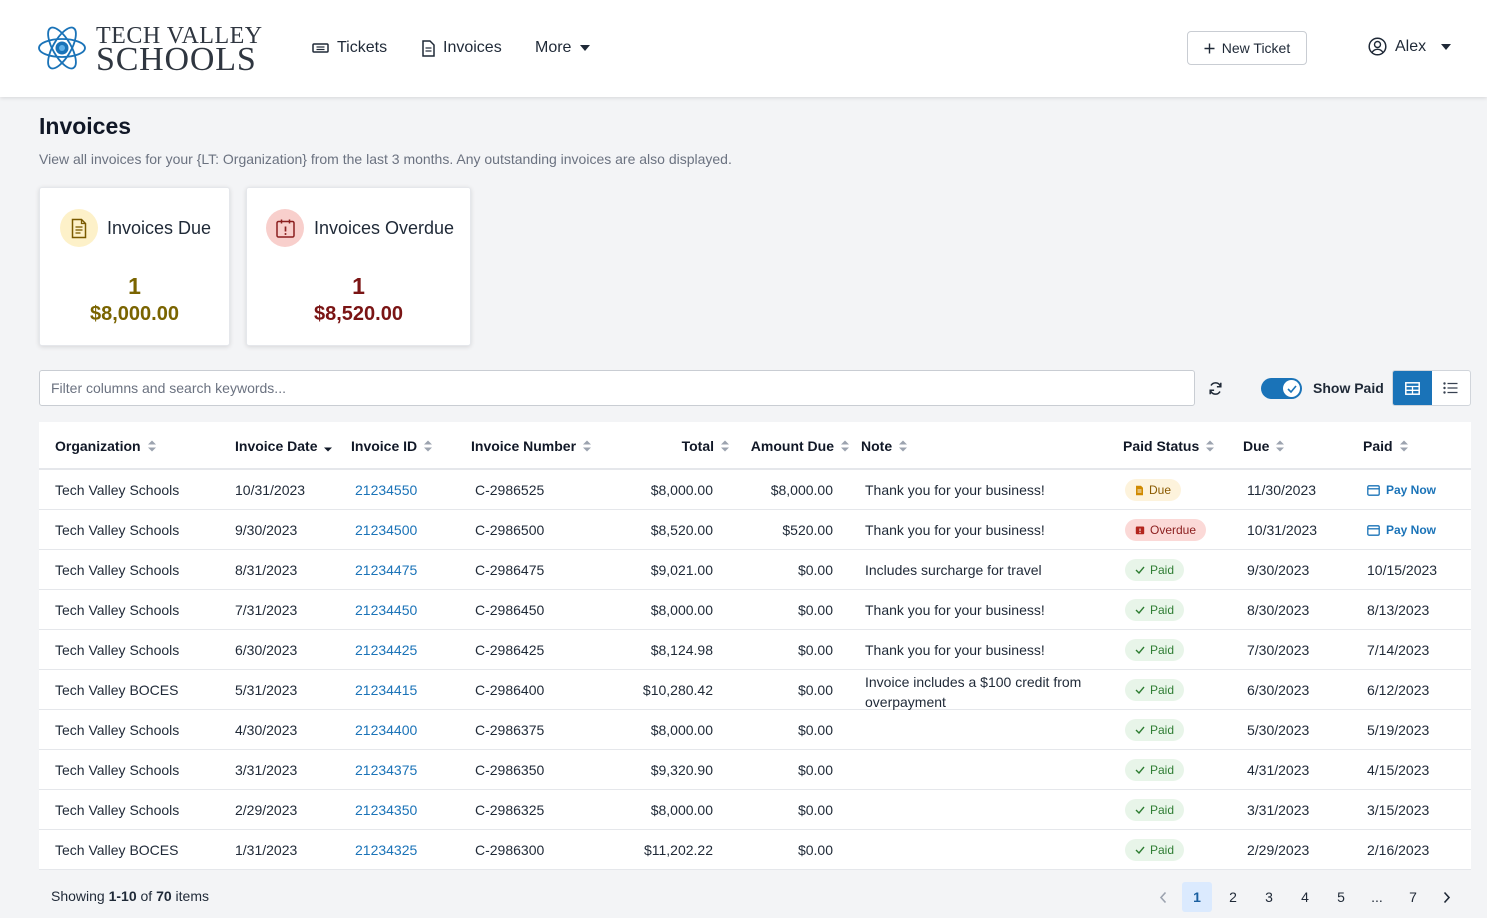 This screenshot has height=918, width=1487. Describe the element at coordinates (461, 48) in the screenshot. I see `nav-item-invoices: Invoices` at that location.